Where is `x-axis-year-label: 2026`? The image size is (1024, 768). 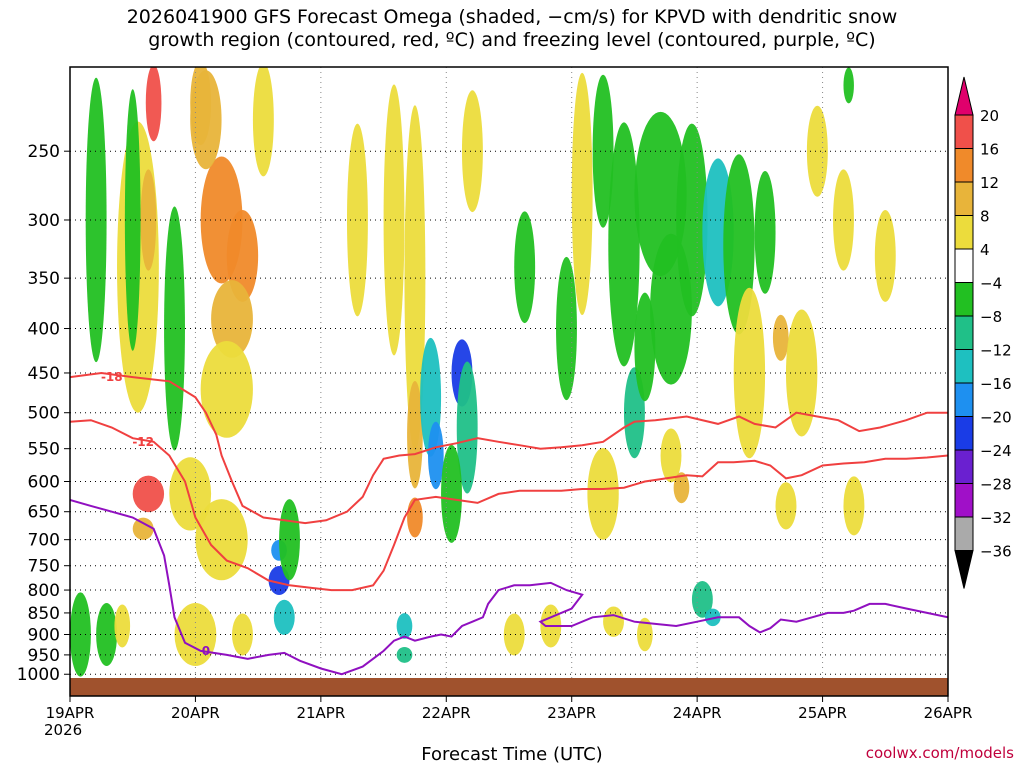 x-axis-year-label: 2026 is located at coordinates (63, 730).